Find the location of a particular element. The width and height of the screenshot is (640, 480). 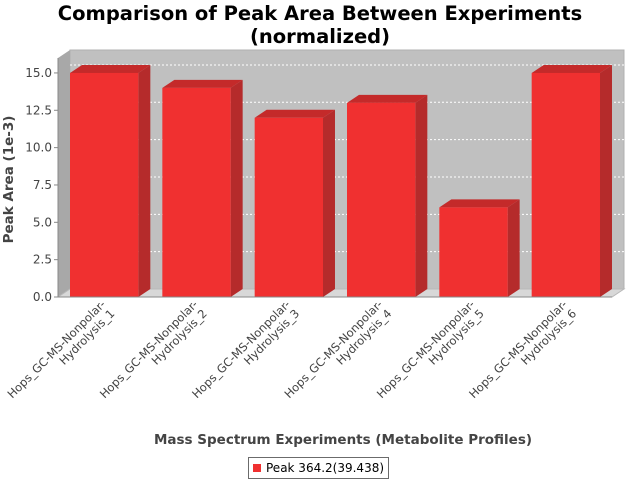

y-tick-label: 7.5 is located at coordinates (42, 185).